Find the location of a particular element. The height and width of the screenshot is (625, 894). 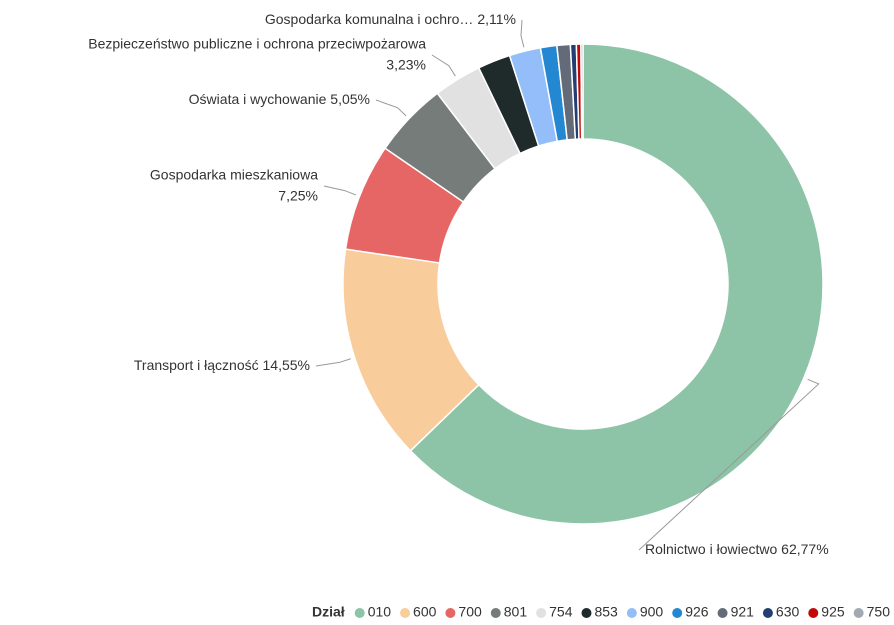

slice-label: Gospodarka mieszkaniowa is located at coordinates (234, 175).